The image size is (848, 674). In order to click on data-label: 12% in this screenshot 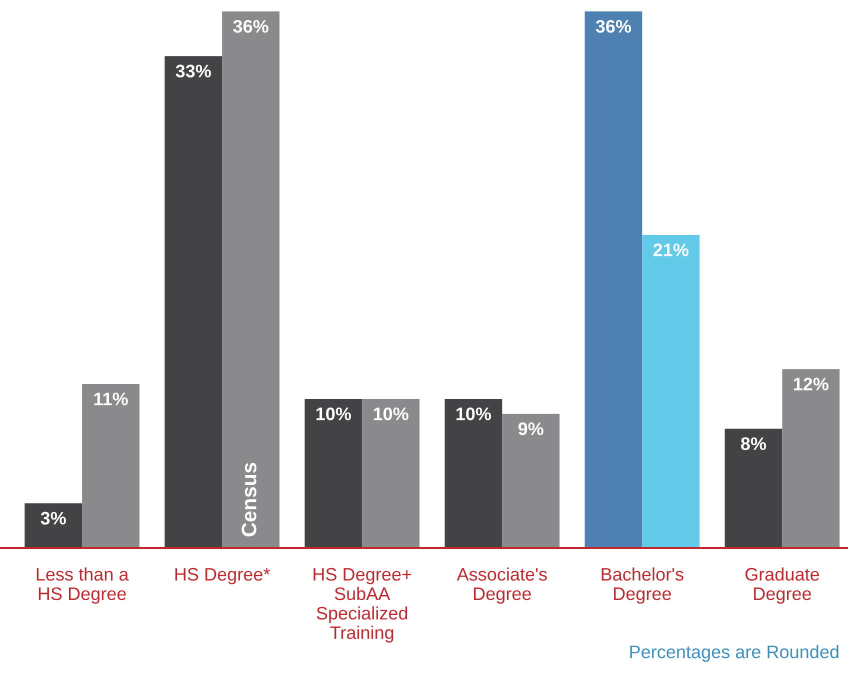, I will do `click(811, 384)`.